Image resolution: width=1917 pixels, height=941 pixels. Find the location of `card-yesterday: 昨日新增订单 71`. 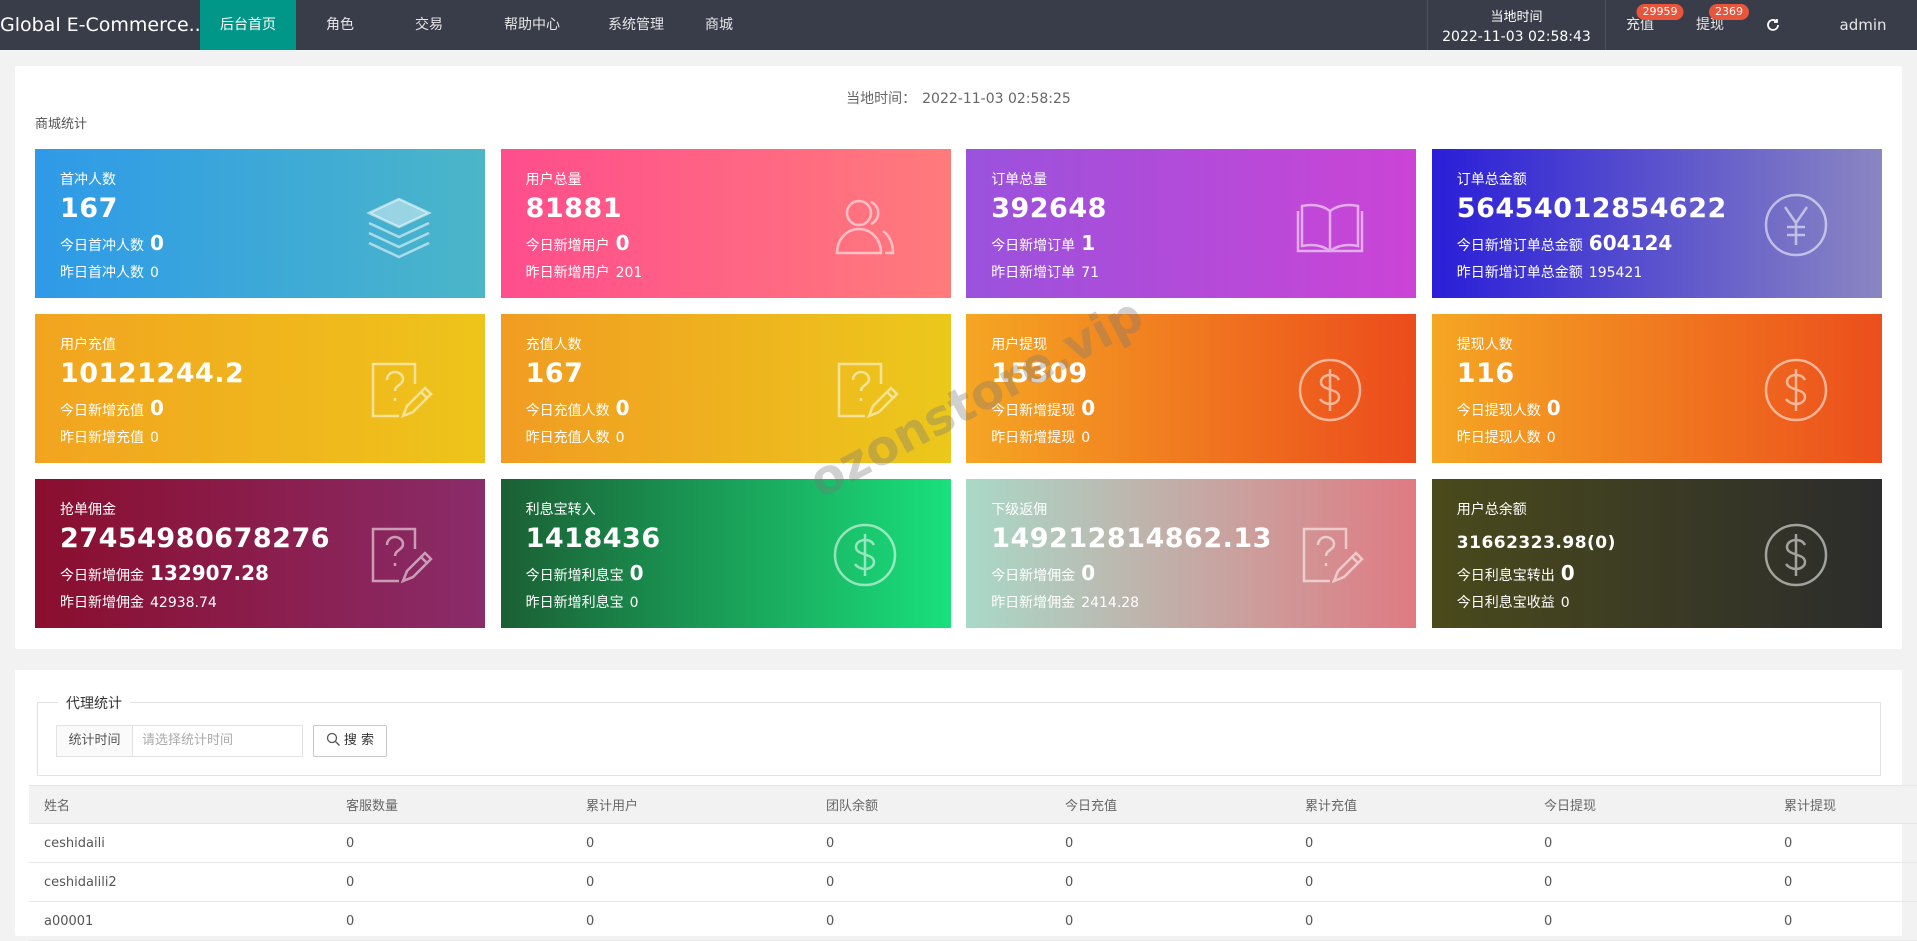

card-yesterday: 昨日新增订单 71 is located at coordinates (1045, 272).